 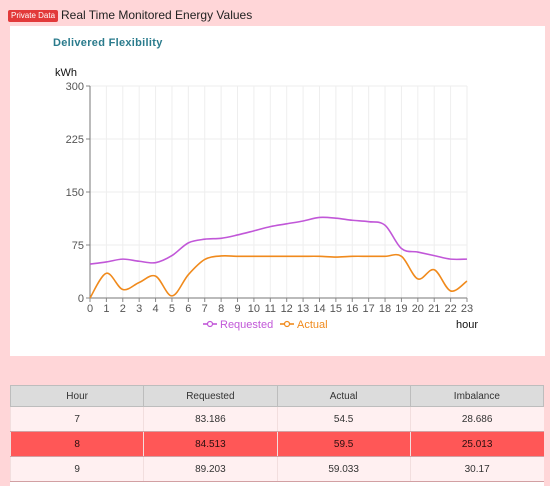 I want to click on x-tick-label: 13, so click(x=303, y=309).